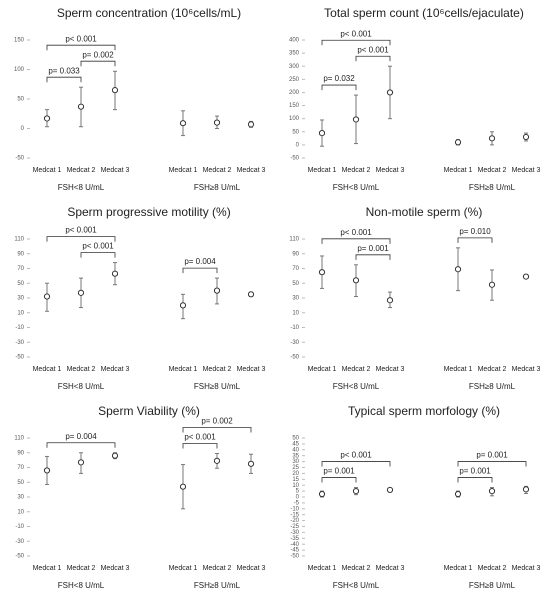 This screenshot has height=598, width=550. What do you see at coordinates (295, 450) in the screenshot?
I see `y-tick-label: 40` at bounding box center [295, 450].